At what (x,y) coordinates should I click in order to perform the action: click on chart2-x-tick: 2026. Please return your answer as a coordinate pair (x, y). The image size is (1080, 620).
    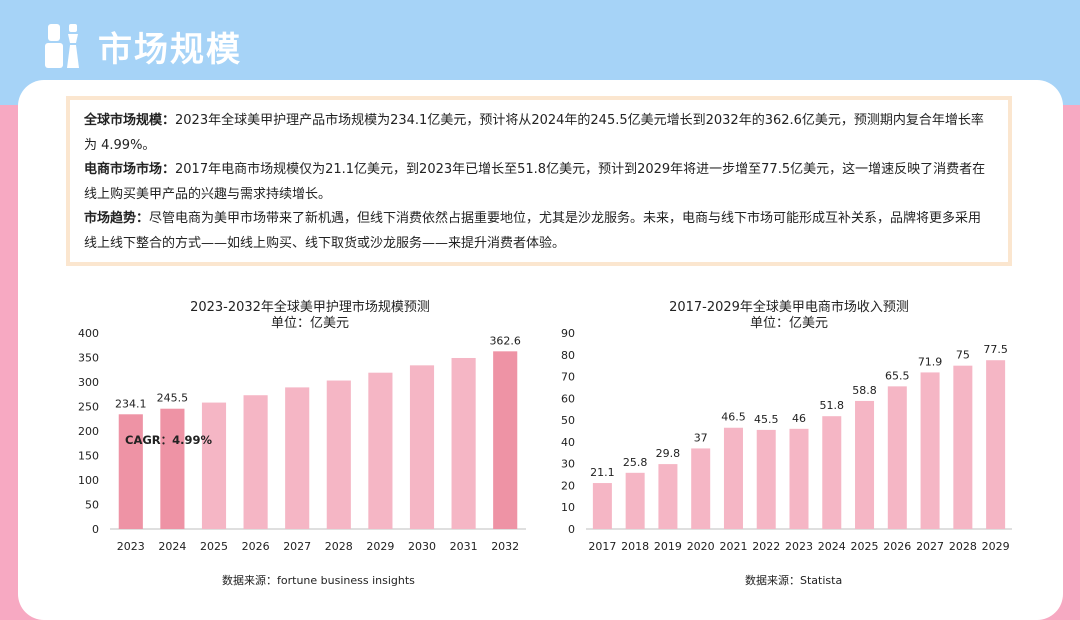
    Looking at the image, I should click on (897, 546).